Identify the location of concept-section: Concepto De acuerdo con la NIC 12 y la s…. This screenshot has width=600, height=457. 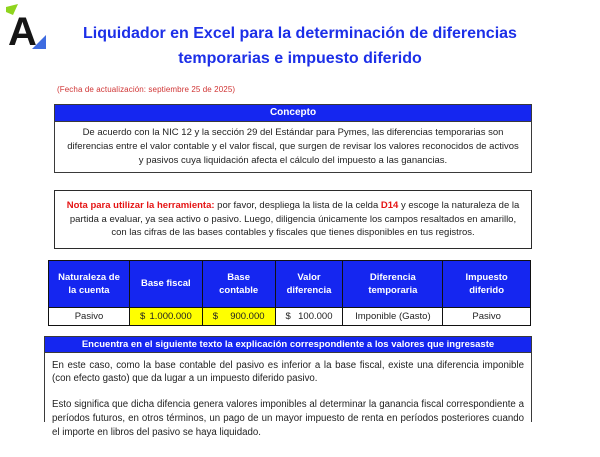
(293, 138).